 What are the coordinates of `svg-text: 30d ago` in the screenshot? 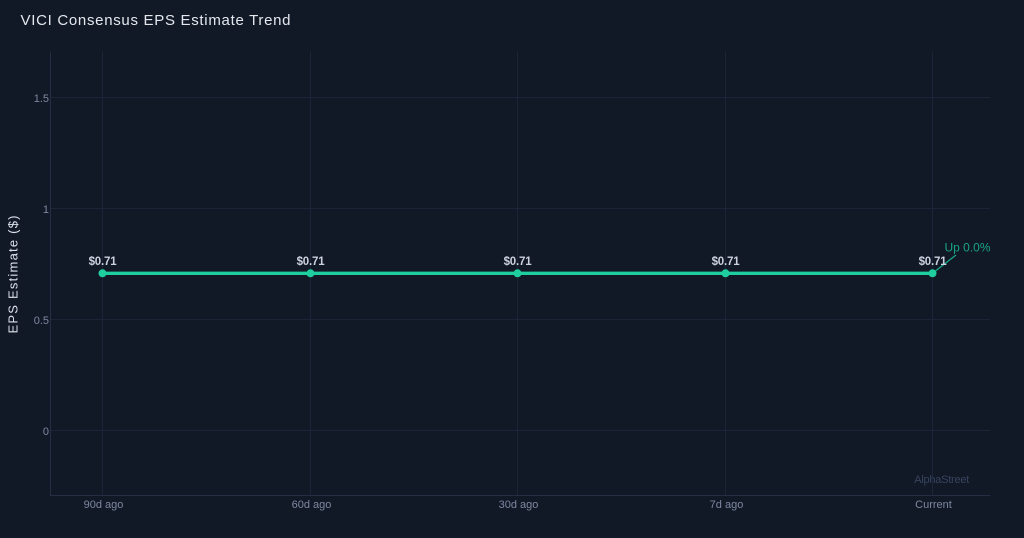 It's located at (519, 505).